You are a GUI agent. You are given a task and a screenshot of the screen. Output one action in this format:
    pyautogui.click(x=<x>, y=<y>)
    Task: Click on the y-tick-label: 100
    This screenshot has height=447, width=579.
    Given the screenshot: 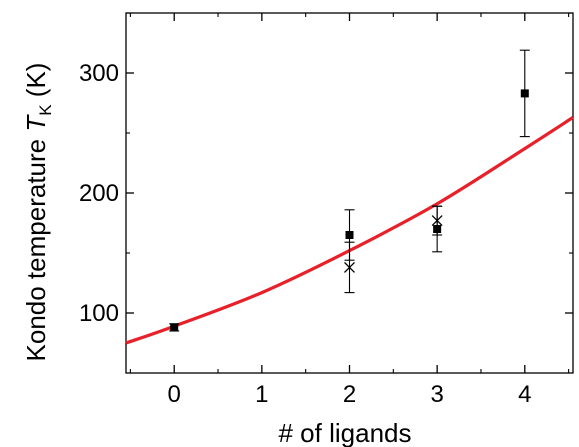 What is the action you would take?
    pyautogui.click(x=99, y=313)
    